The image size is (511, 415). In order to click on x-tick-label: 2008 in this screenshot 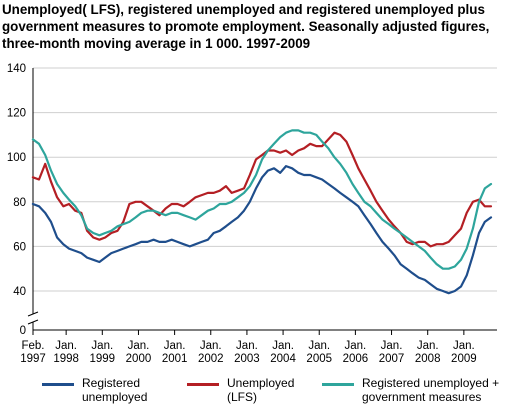, I will do `click(428, 359)`.